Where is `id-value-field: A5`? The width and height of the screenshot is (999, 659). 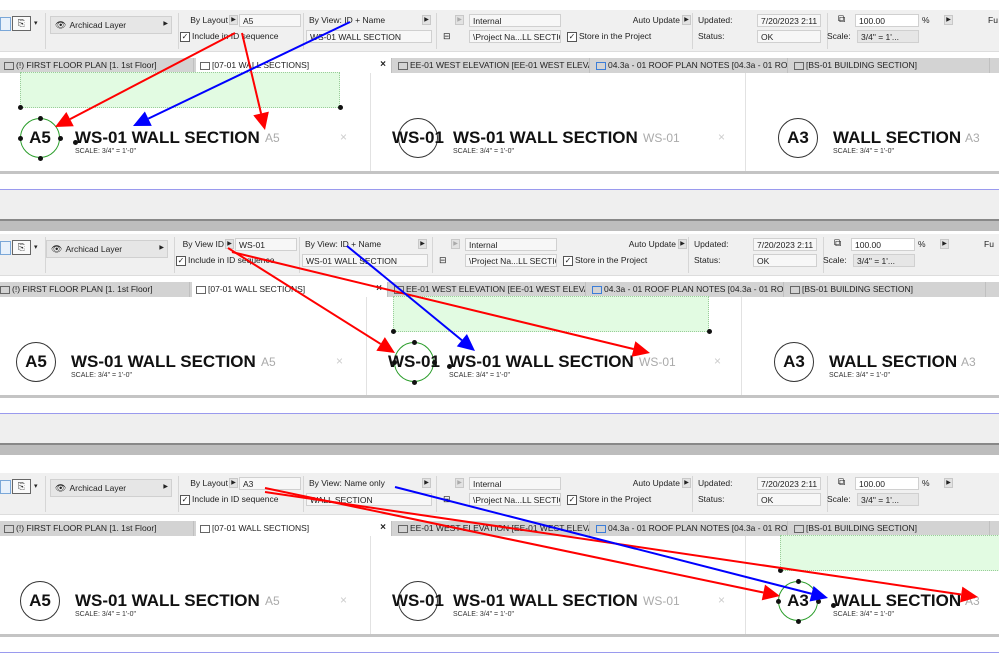
id-value-field: A5 is located at coordinates (270, 20).